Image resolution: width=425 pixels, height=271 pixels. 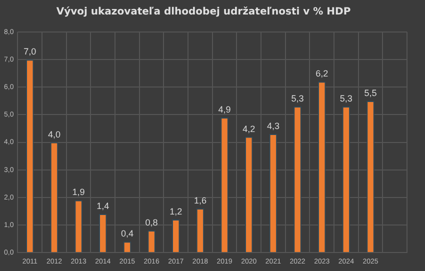 I want to click on data-label: 4,9, so click(x=224, y=109).